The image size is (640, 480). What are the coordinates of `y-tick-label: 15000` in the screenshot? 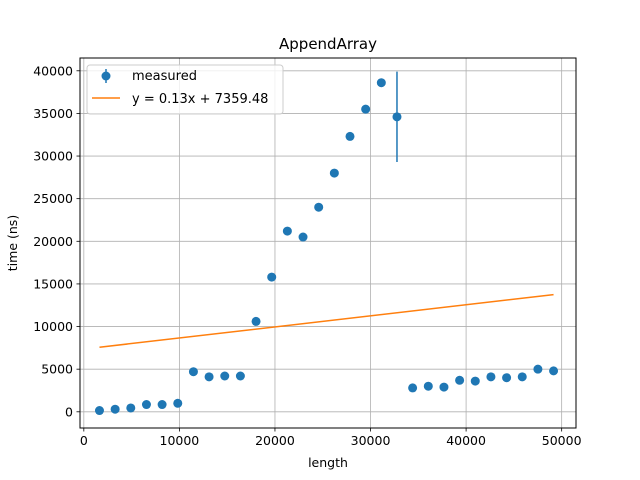 It's located at (53, 283).